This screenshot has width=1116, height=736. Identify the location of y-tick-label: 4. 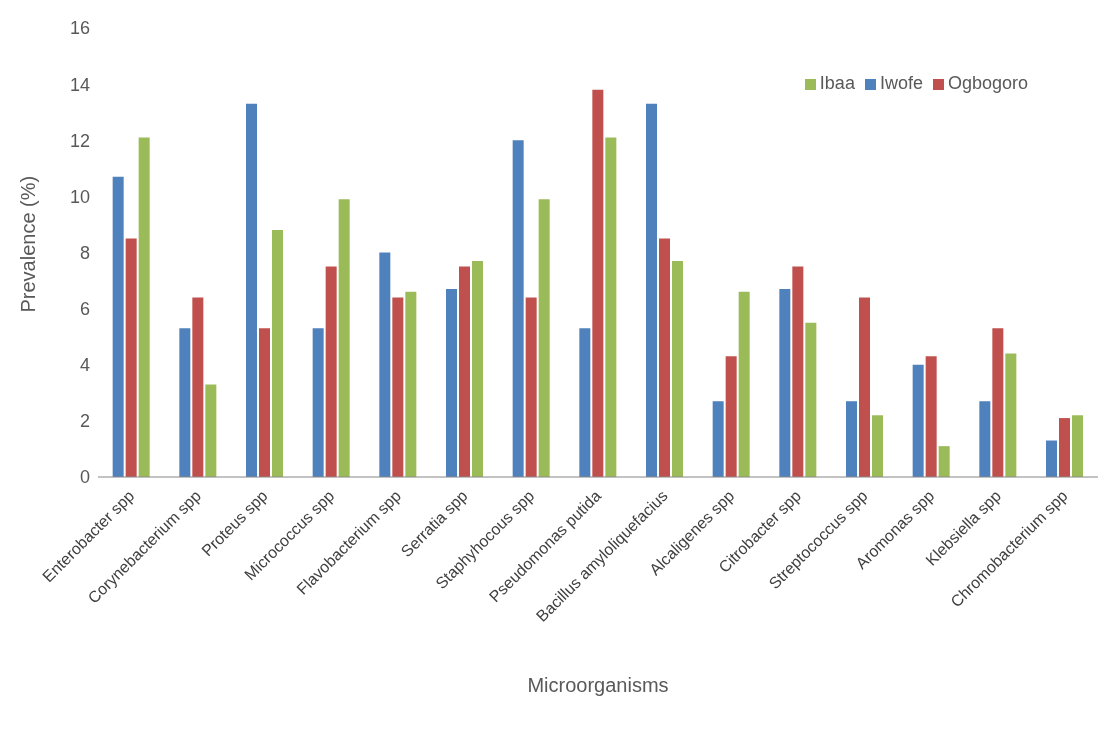
(84, 365).